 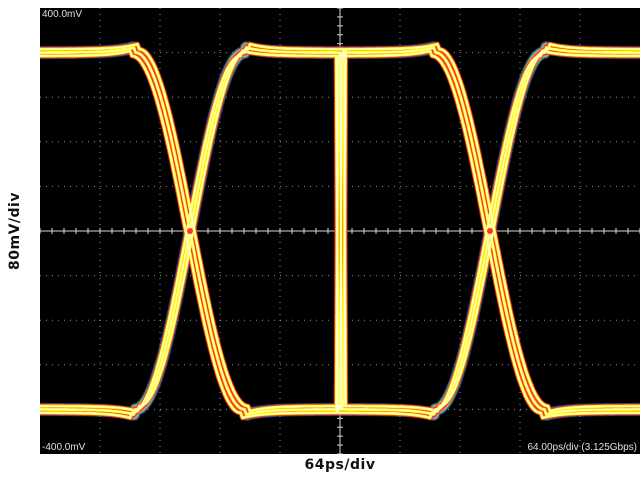 I want to click on x-axis-label: 64ps/div, so click(x=340, y=465).